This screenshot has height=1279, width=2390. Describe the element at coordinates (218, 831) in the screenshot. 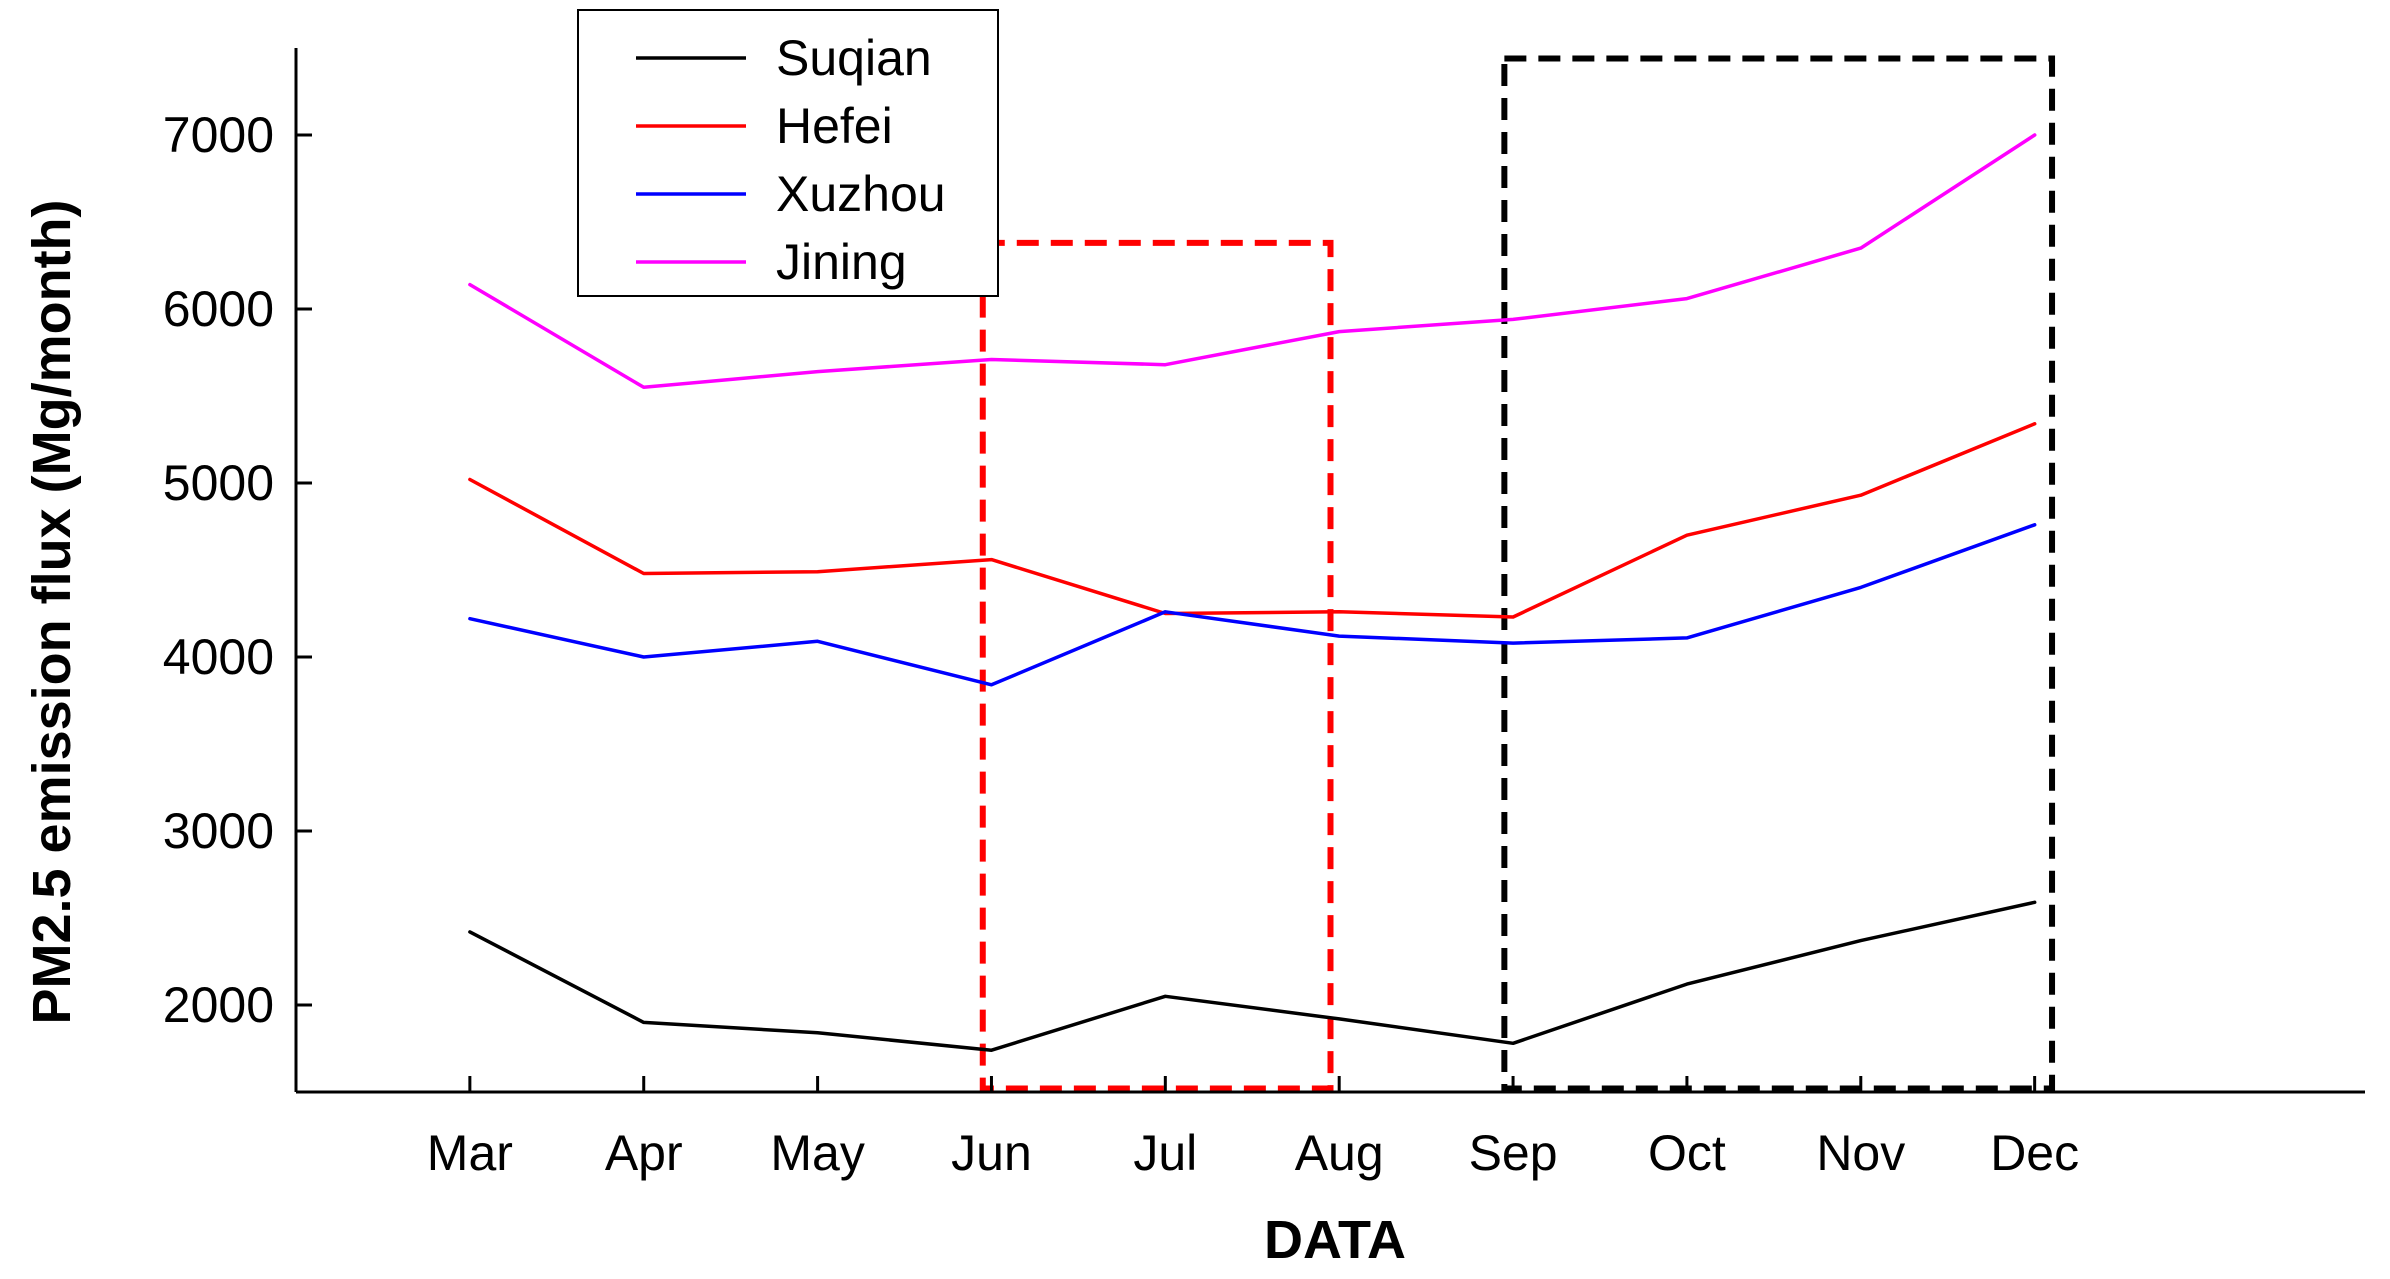

I see `y-tick-label-3000: 3000` at that location.